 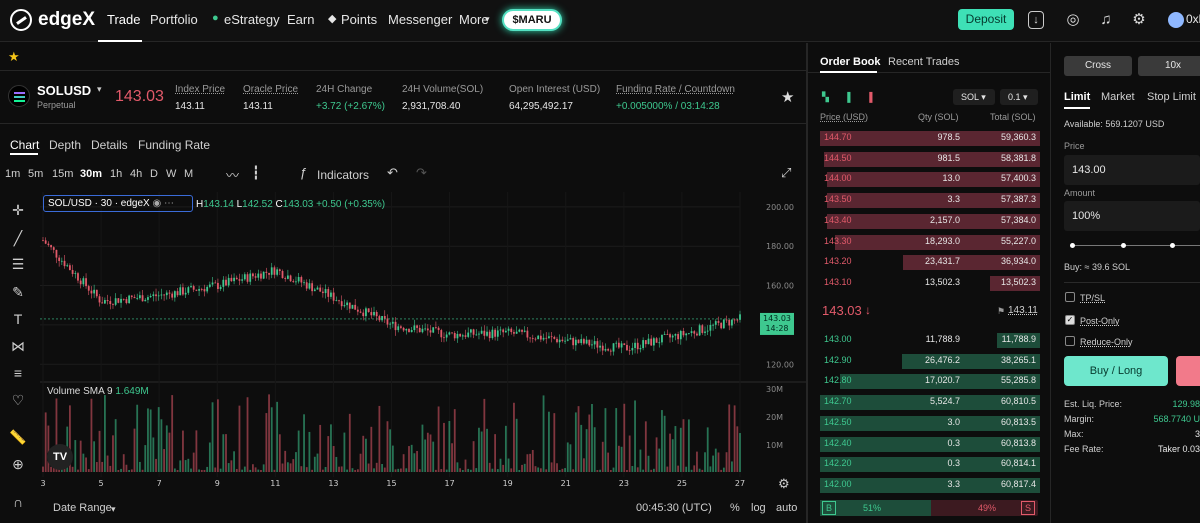 What do you see at coordinates (930, 138) in the screenshot?
I see `ask-row: 144.70 978.5 59,360.3` at bounding box center [930, 138].